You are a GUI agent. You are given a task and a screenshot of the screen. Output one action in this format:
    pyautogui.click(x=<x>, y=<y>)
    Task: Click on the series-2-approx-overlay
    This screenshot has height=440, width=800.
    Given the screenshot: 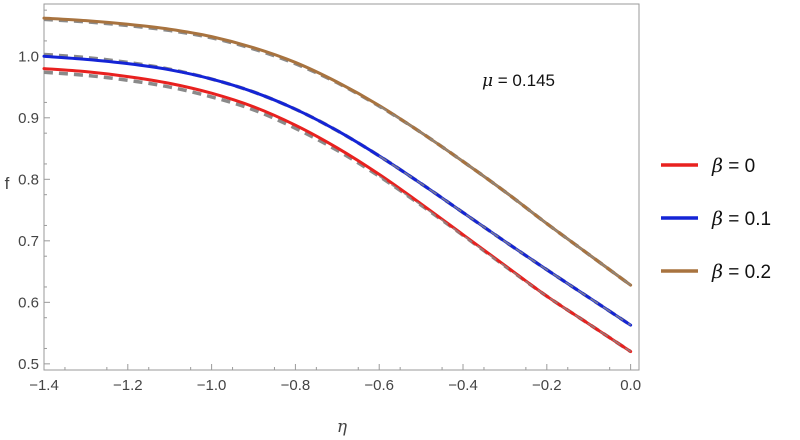 What is the action you would take?
    pyautogui.click(x=505, y=195)
    